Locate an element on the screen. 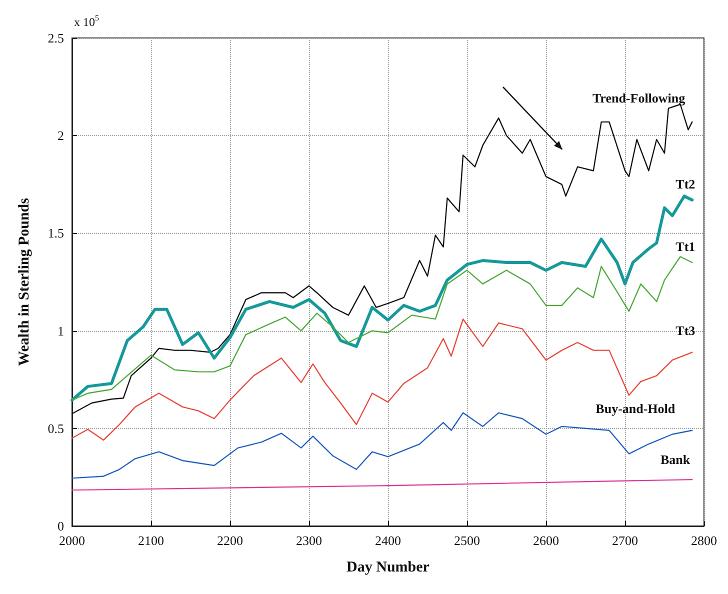  y-tick-label: 1 is located at coordinates (61, 330).